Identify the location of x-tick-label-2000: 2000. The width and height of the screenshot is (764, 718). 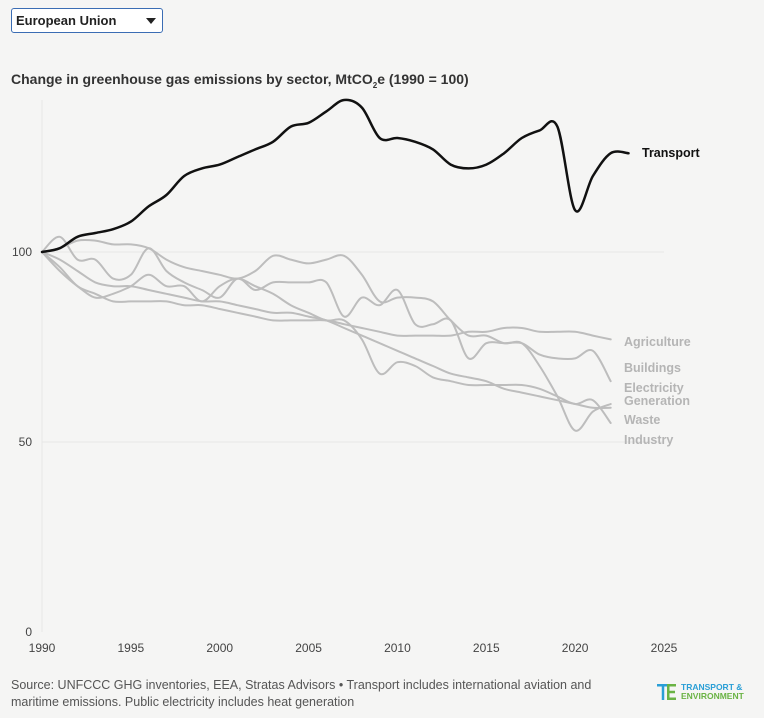
(219, 648).